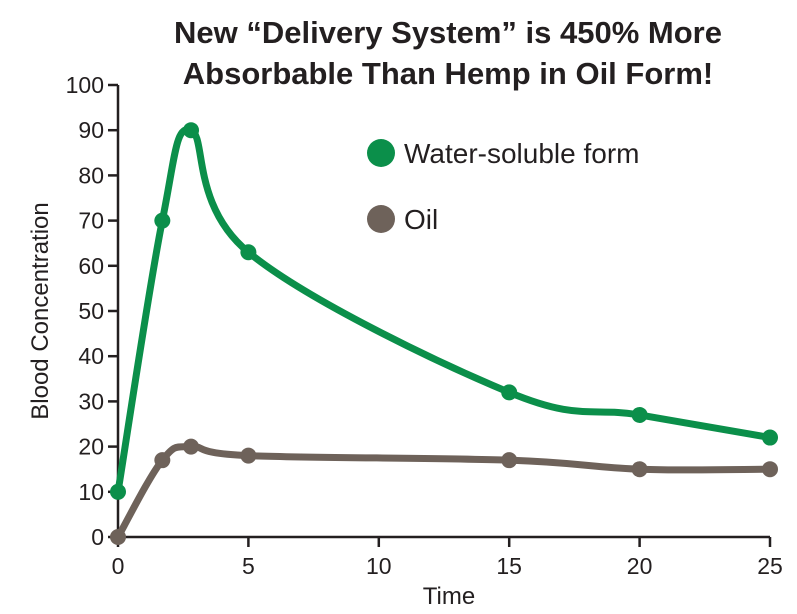 This screenshot has height=614, width=797. I want to click on x-tick-label: 25, so click(770, 566).